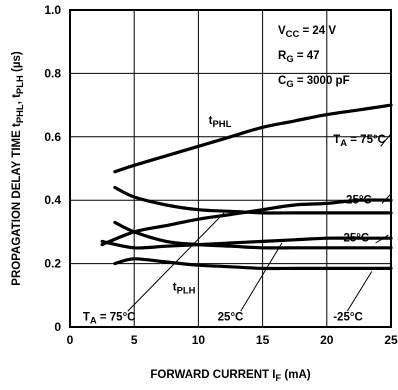  I want to click on curve-annotation: tPHL, so click(220, 122).